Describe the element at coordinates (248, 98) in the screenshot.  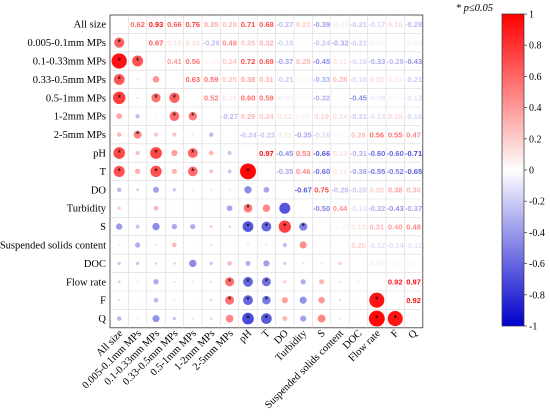
I see `coefficient-label: 0.60` at that location.